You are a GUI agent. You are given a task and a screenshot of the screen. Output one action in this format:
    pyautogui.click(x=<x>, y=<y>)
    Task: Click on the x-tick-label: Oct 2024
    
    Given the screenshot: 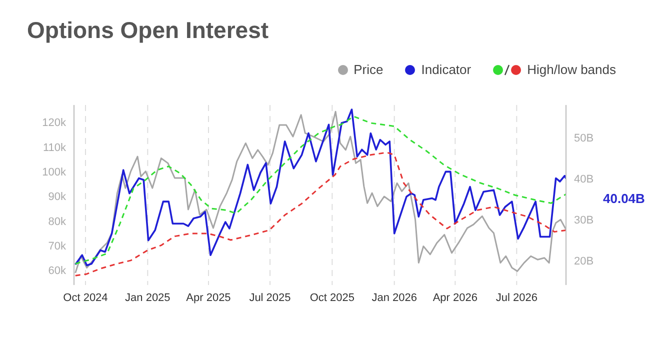 What is the action you would take?
    pyautogui.click(x=85, y=298)
    